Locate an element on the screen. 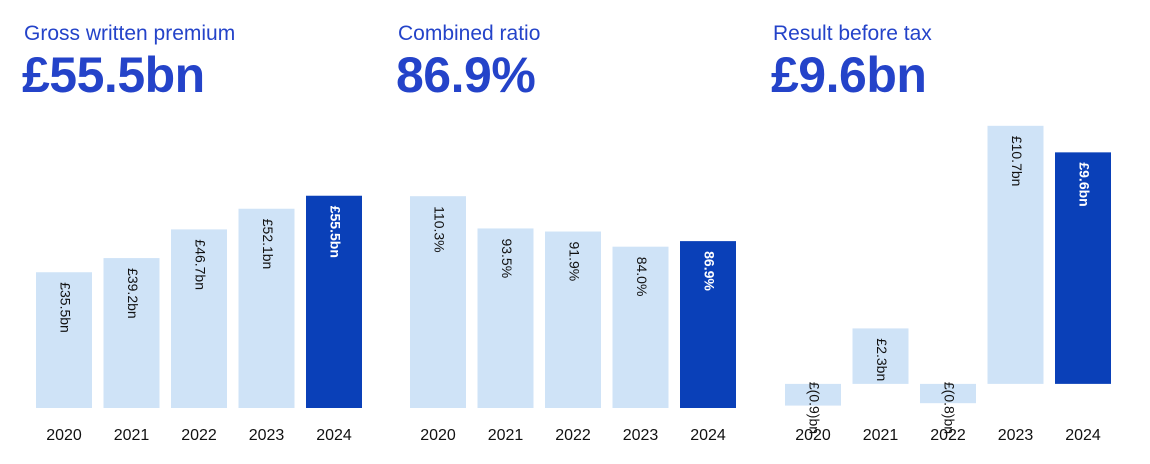 This screenshot has height=464, width=1150. bar-value-label: 93.5% is located at coordinates (507, 258).